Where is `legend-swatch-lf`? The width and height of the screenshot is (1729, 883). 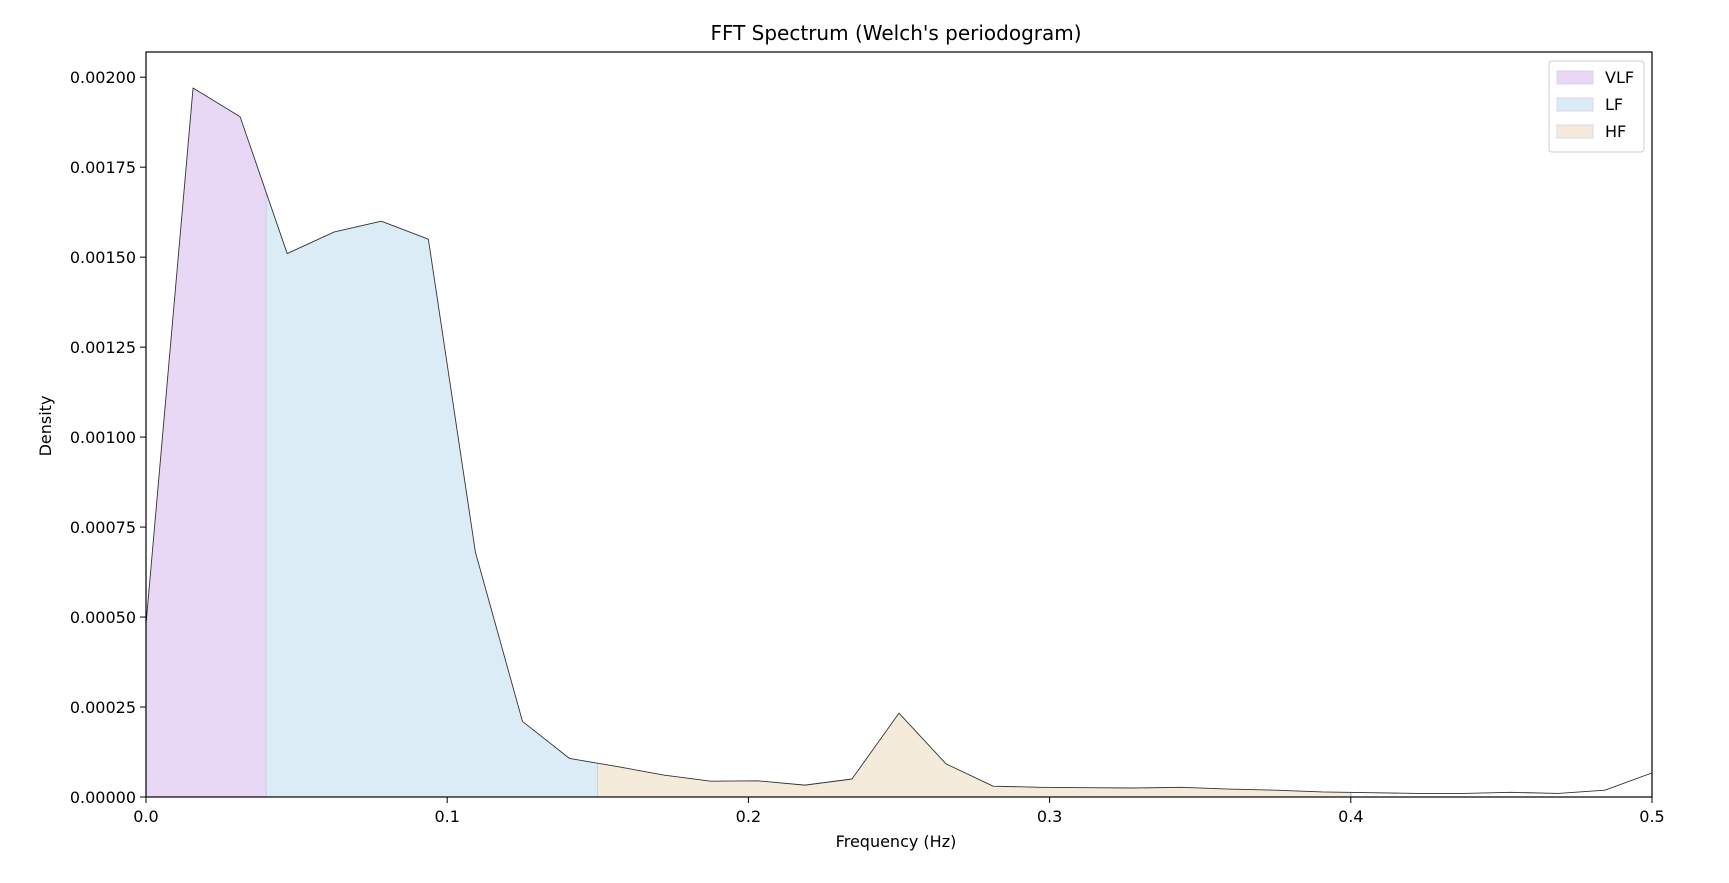
legend-swatch-lf is located at coordinates (1575, 104).